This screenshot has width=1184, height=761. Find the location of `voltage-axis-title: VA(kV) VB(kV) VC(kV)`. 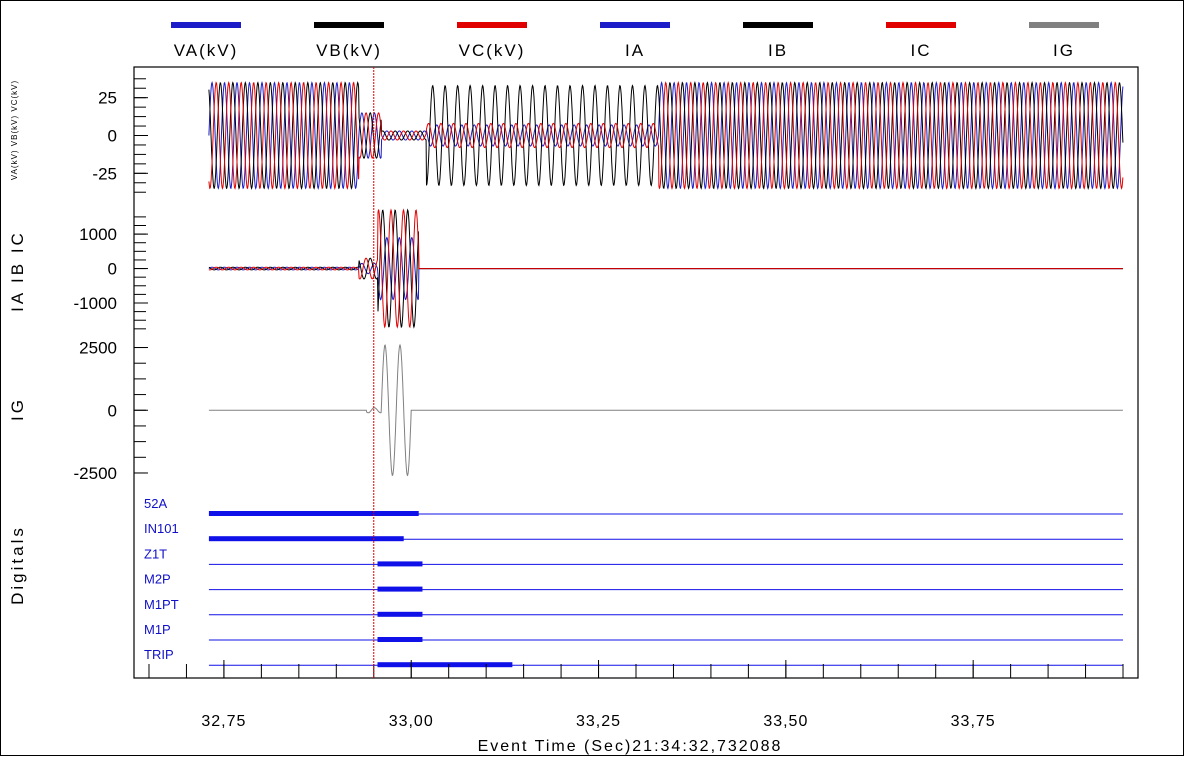

voltage-axis-title: VA(kV) VB(kV) VC(kV) is located at coordinates (14, 130).